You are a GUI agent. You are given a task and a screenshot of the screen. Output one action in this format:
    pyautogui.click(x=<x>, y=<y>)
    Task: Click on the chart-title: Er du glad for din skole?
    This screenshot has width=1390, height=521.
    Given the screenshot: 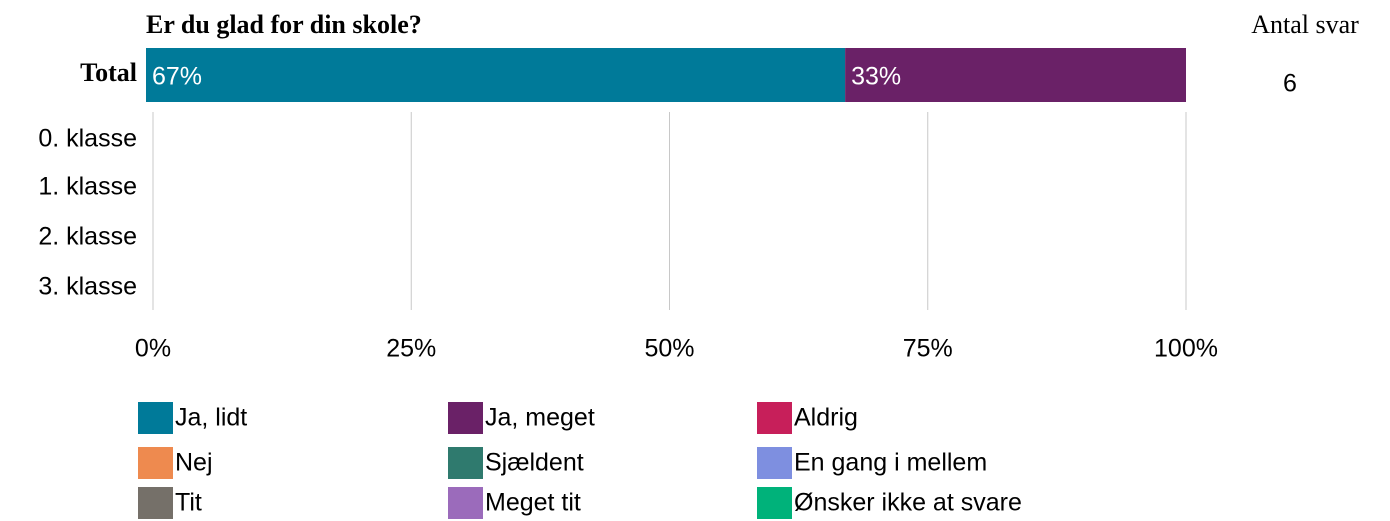 What is the action you would take?
    pyautogui.click(x=284, y=24)
    